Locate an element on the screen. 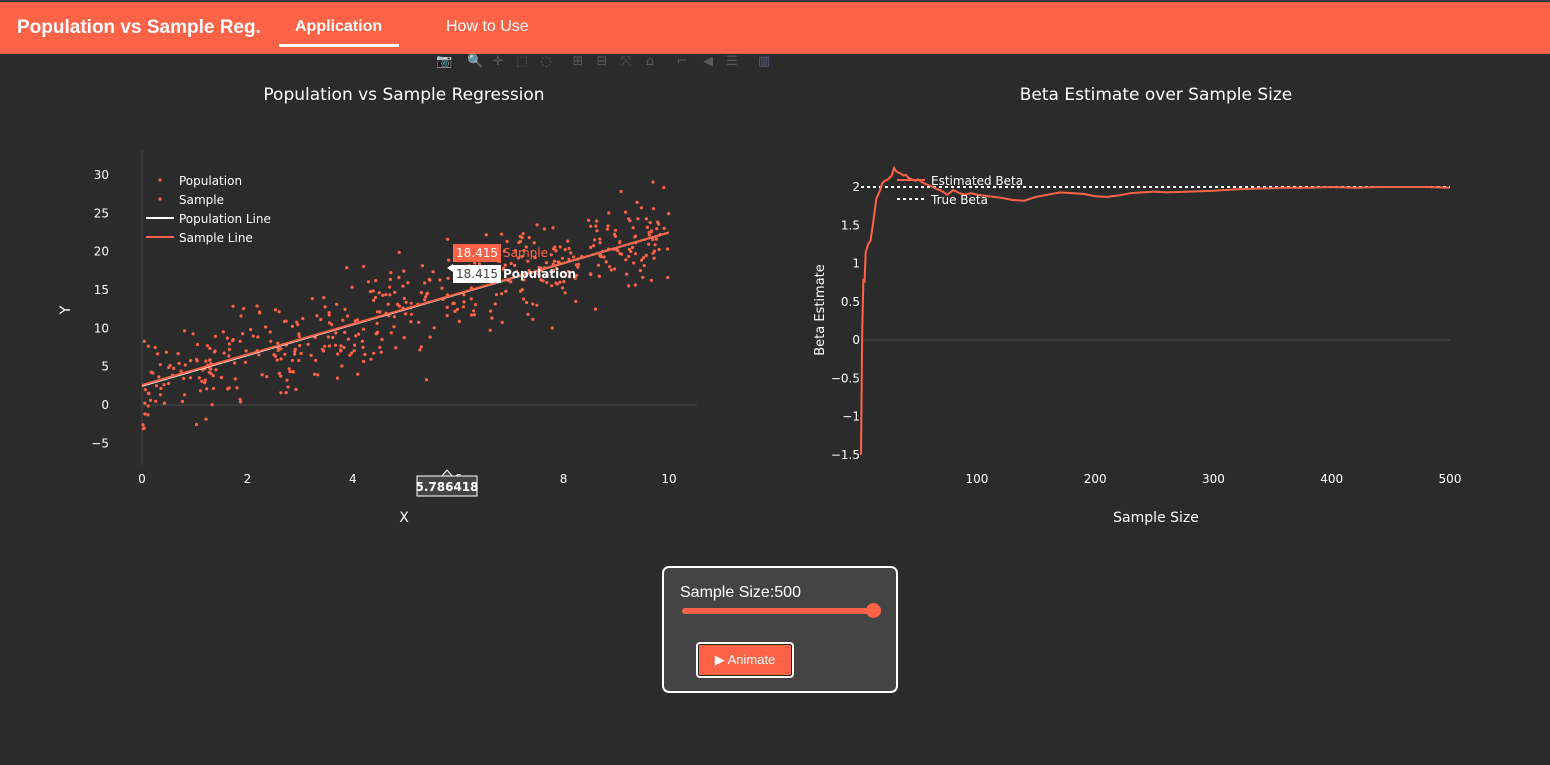  estimated-beta-line is located at coordinates (1155, 310).